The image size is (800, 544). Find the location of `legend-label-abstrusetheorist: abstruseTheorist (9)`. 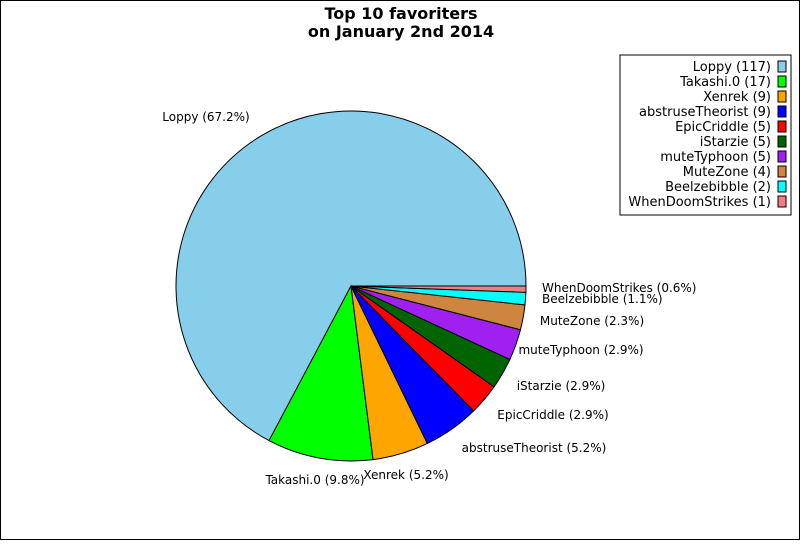

legend-label-abstrusetheorist: abstruseTheorist (9) is located at coordinates (705, 112).